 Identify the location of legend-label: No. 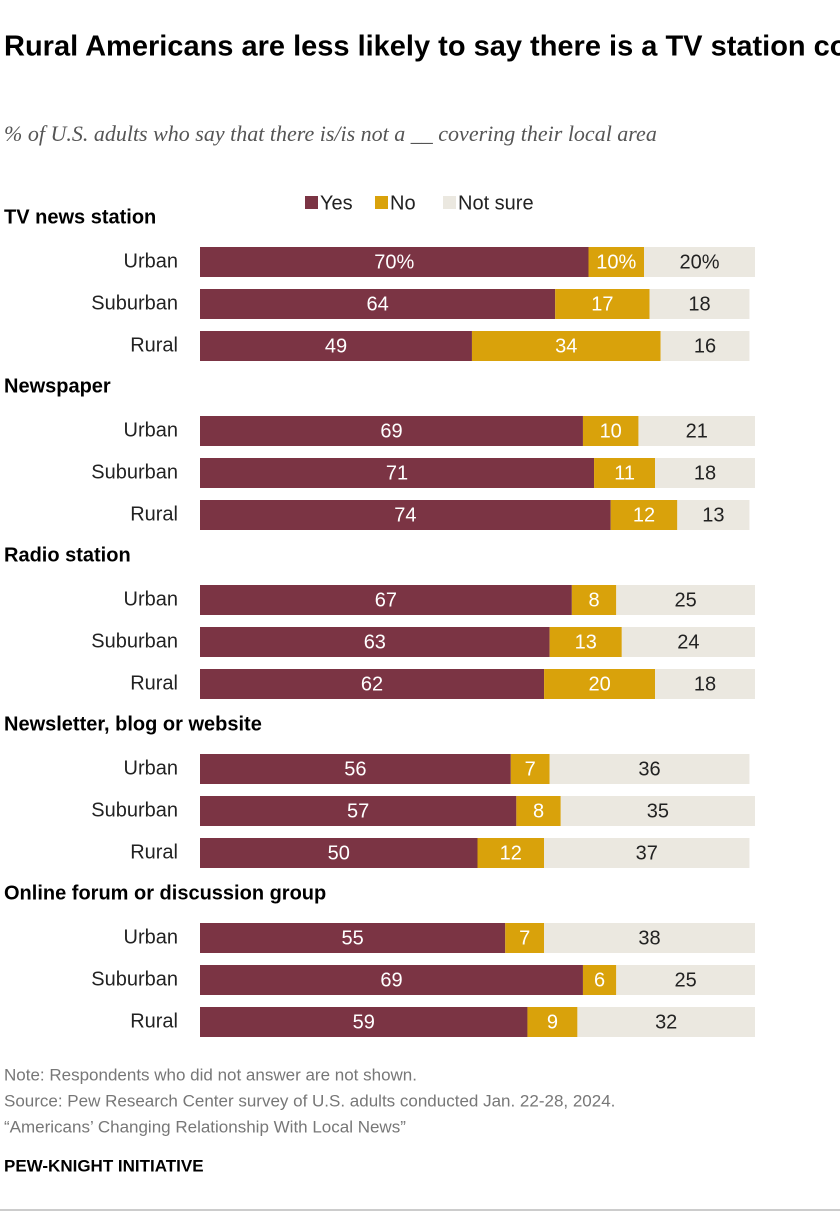
(403, 203).